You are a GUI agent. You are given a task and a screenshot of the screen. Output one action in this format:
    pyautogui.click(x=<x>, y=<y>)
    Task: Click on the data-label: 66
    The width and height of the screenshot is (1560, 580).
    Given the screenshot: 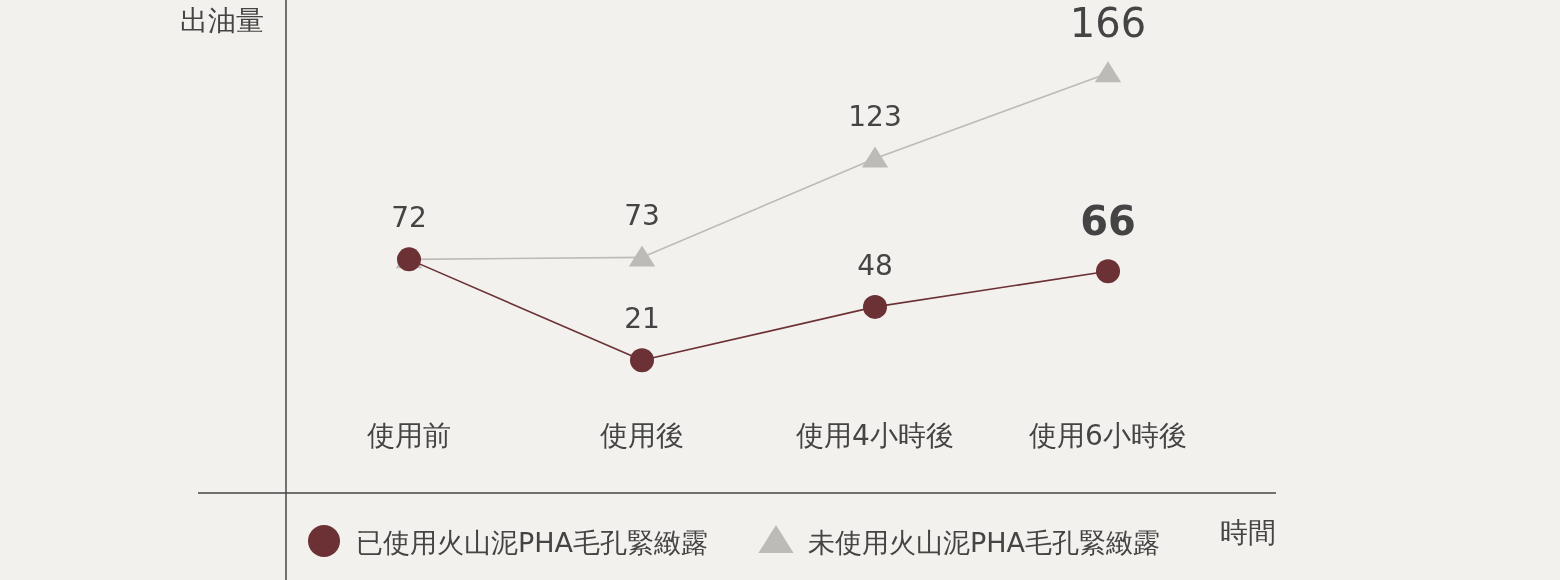 What is the action you would take?
    pyautogui.click(x=1108, y=221)
    